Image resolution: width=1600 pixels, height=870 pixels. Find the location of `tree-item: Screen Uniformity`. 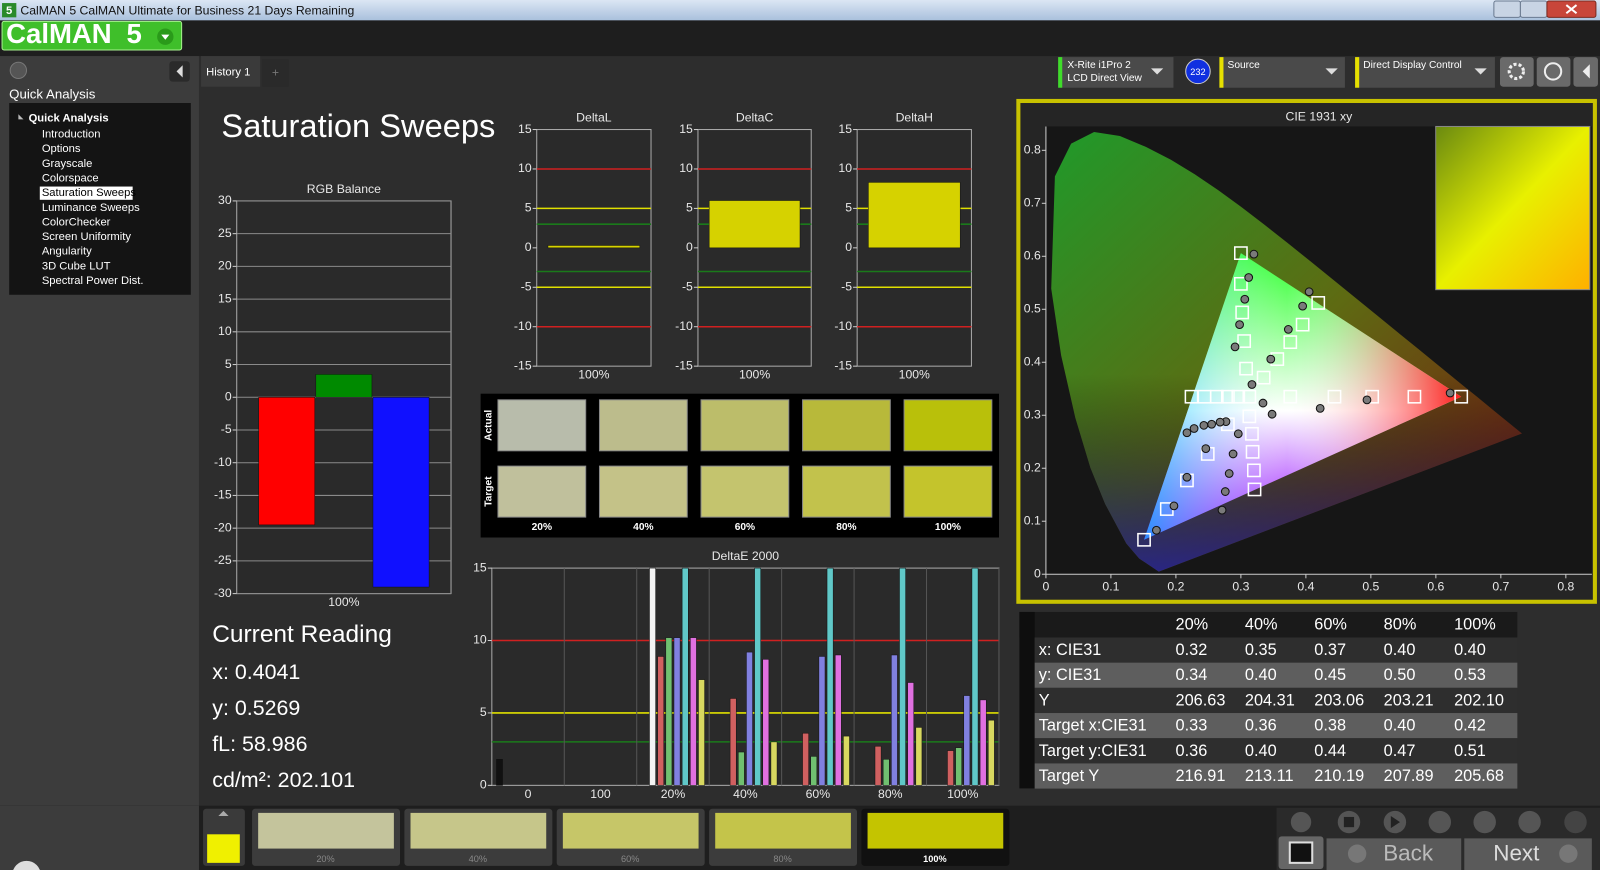

tree-item: Screen Uniformity is located at coordinates (87, 237).